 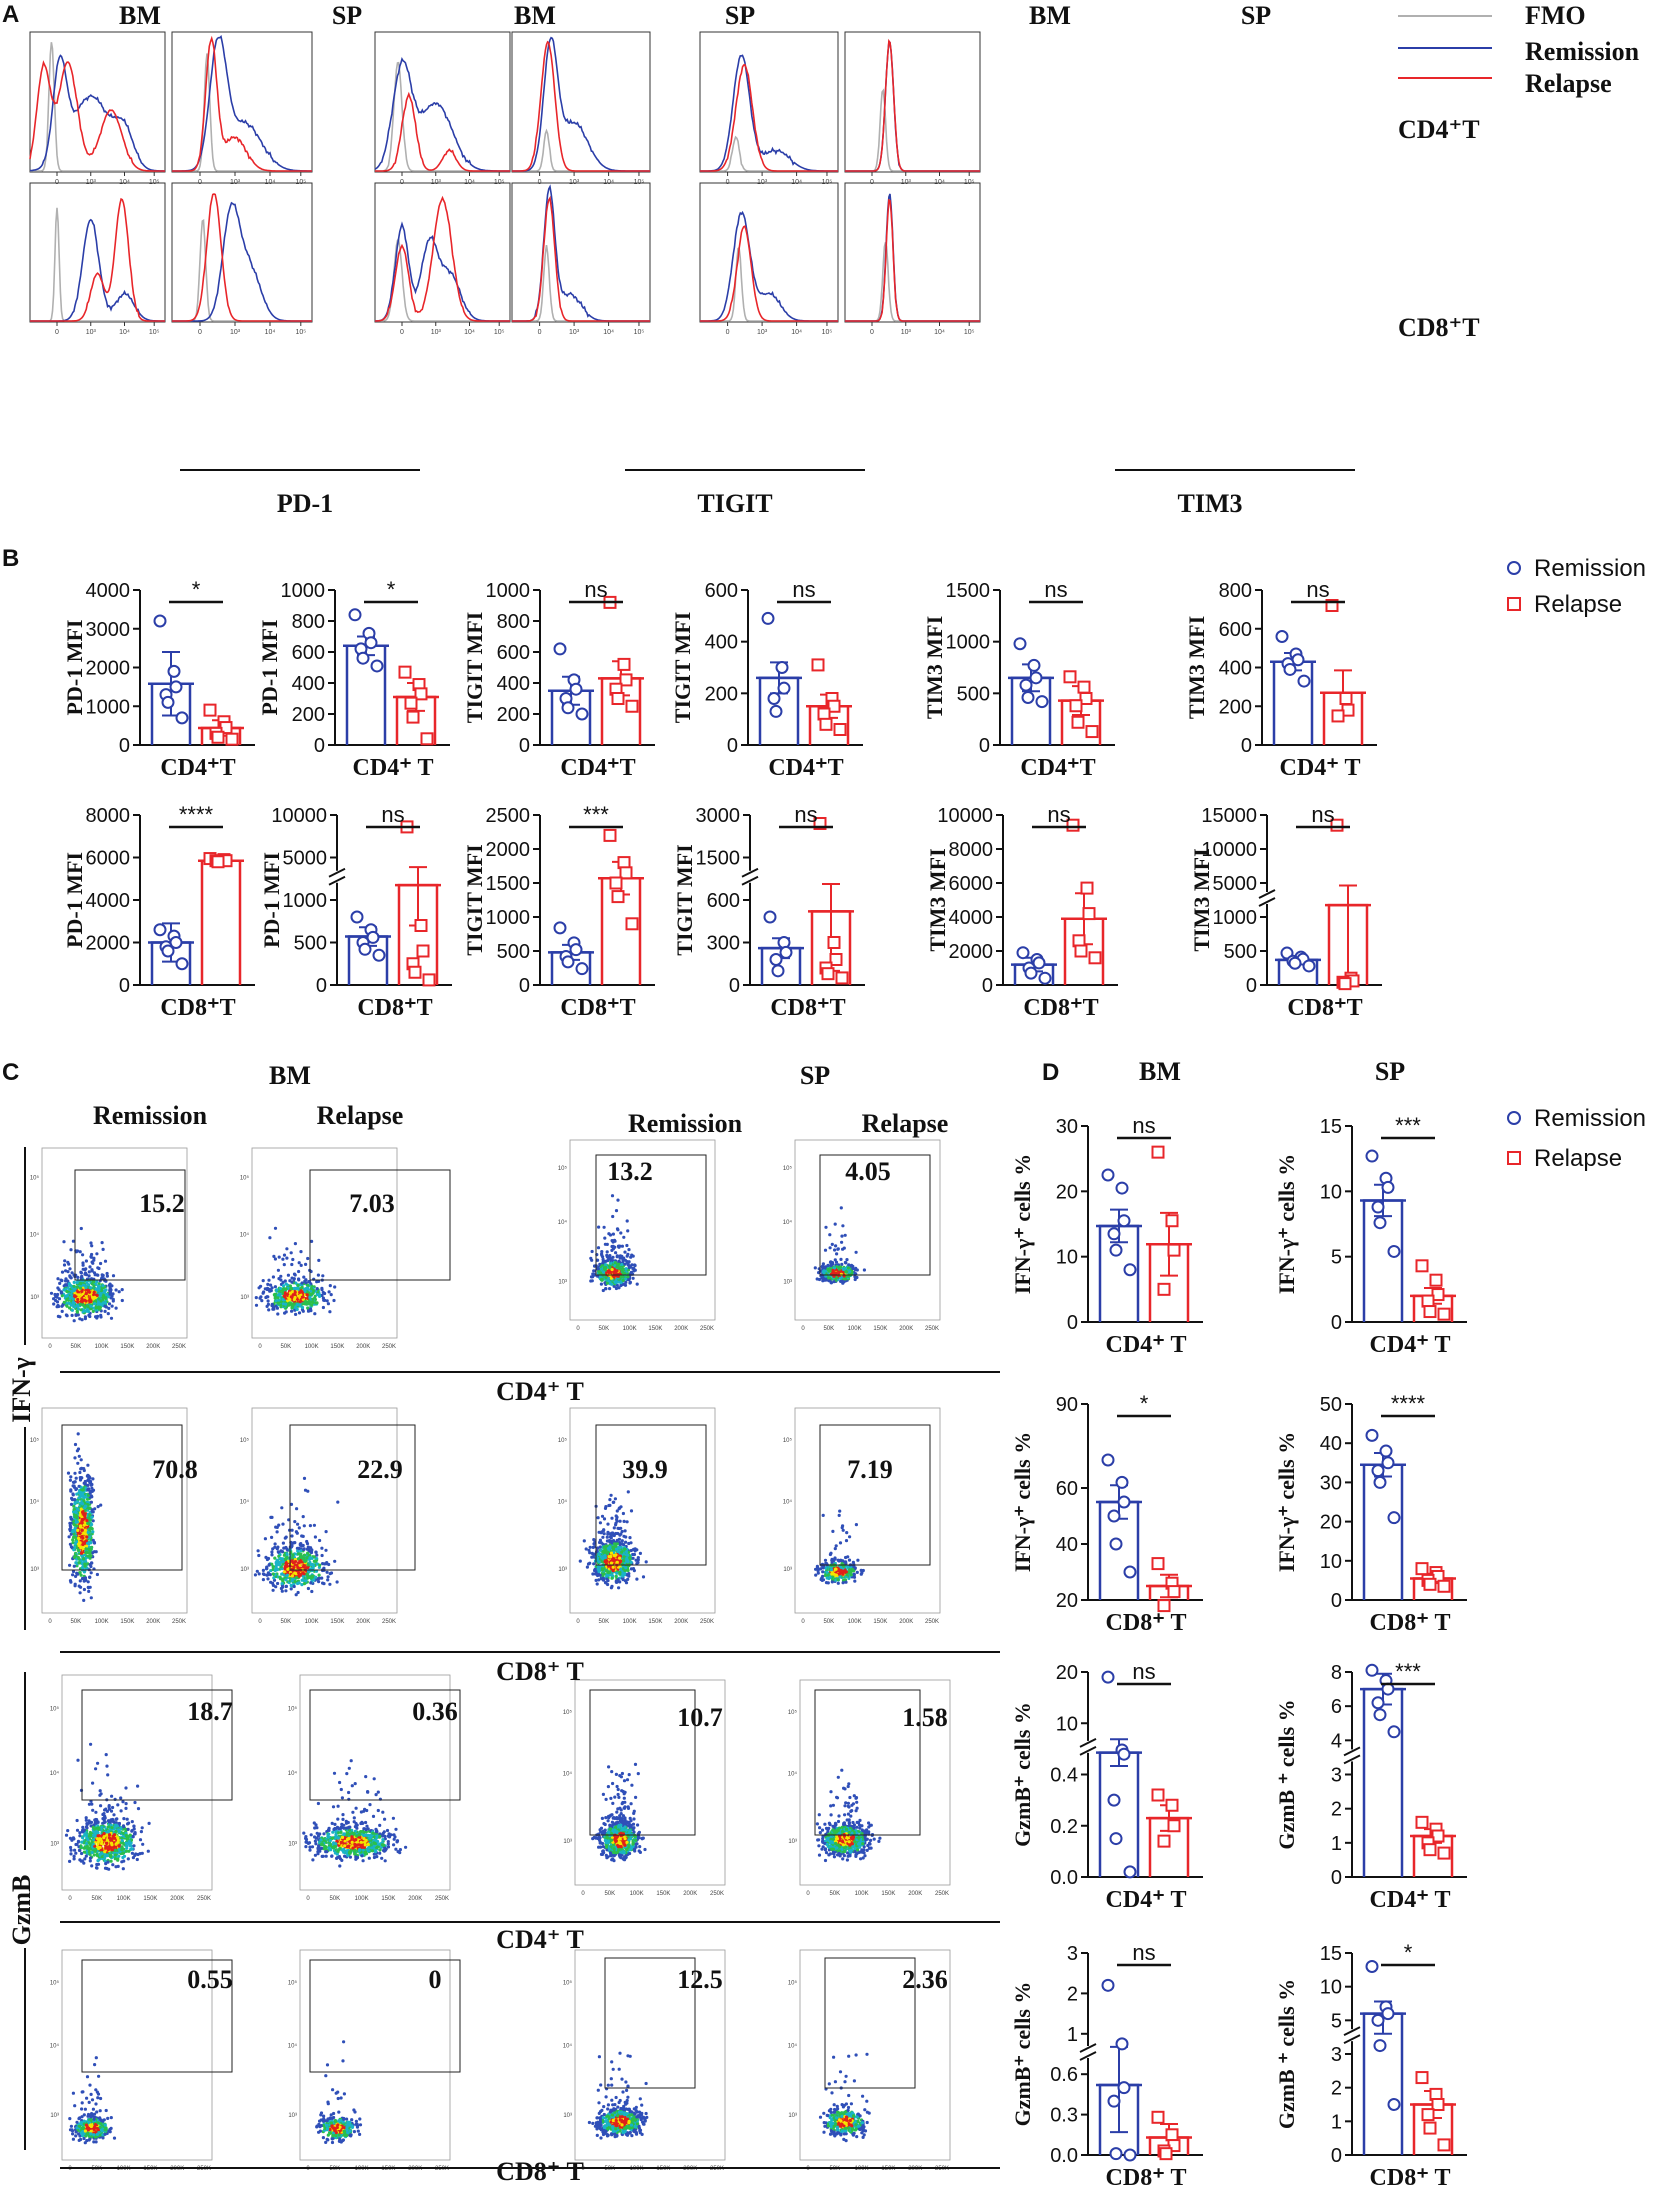 What do you see at coordinates (1331, 1444) in the screenshot?
I see `y-tick-label: 40` at bounding box center [1331, 1444].